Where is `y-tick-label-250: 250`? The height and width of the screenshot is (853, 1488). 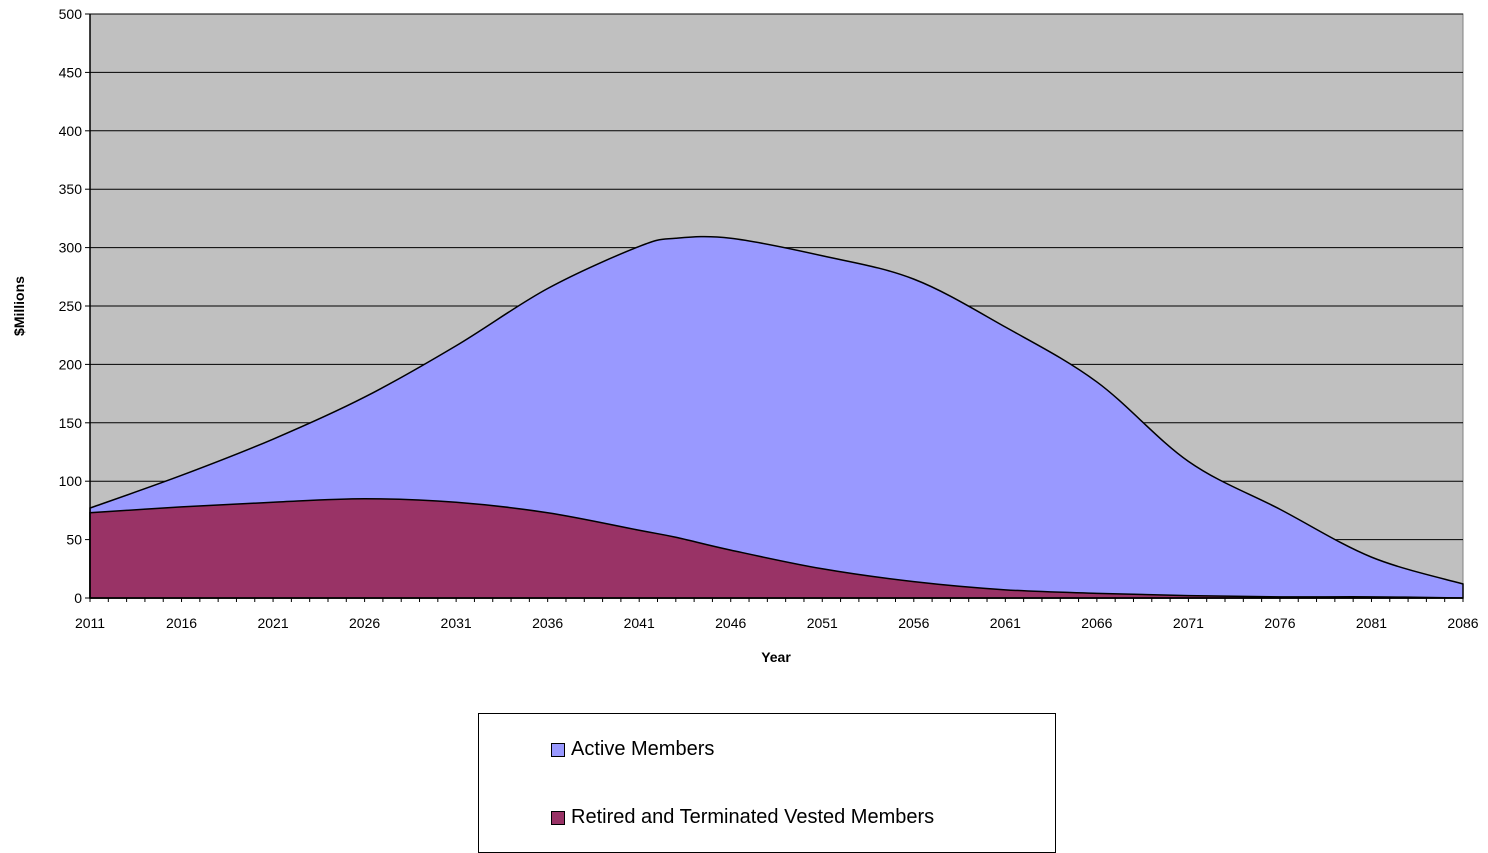
y-tick-label-250: 250 is located at coordinates (71, 306).